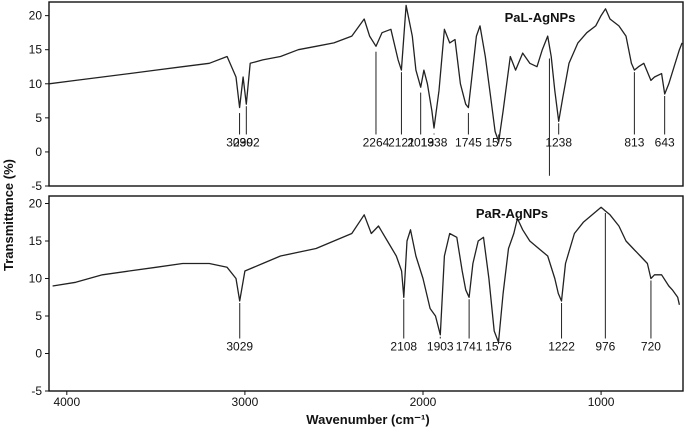 The height and width of the screenshot is (429, 685). Describe the element at coordinates (512, 213) in the screenshot. I see `panel-title: PaR-AgNPs` at that location.